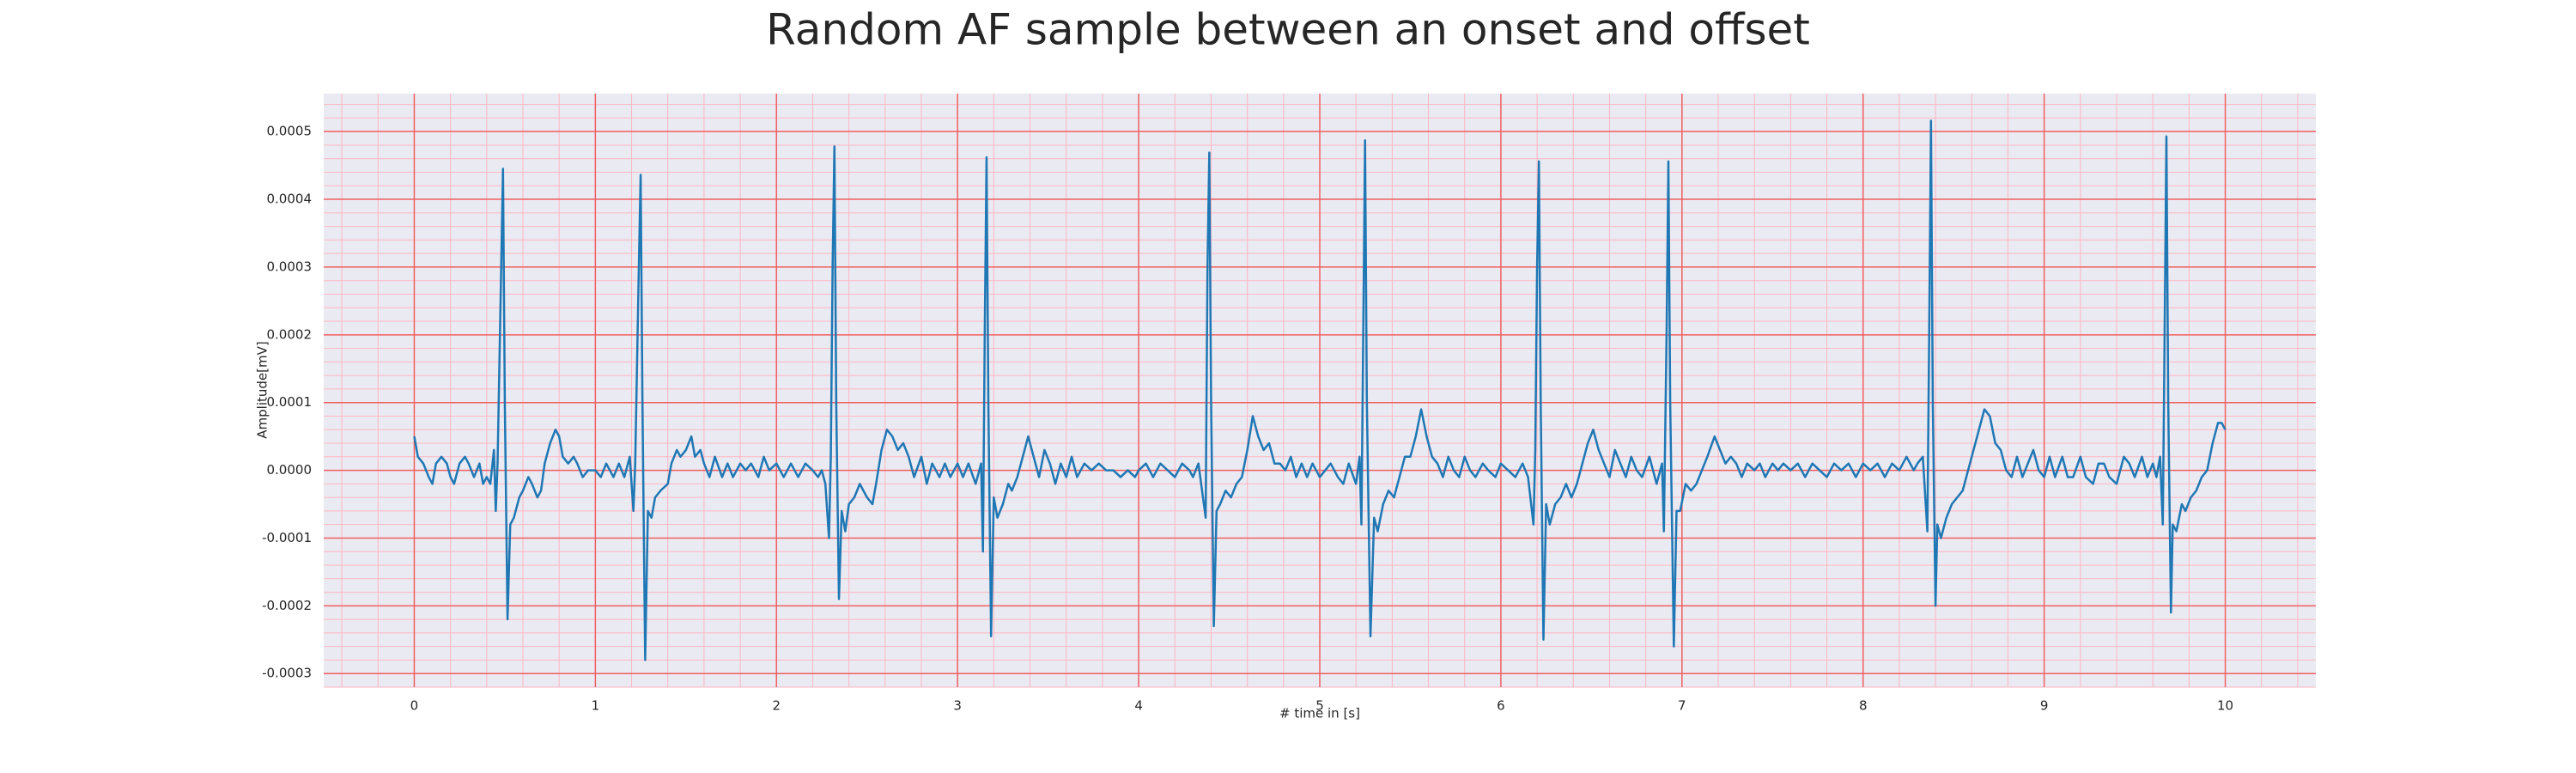  What do you see at coordinates (287, 673) in the screenshot?
I see `y-tick-label: -0.0003` at bounding box center [287, 673].